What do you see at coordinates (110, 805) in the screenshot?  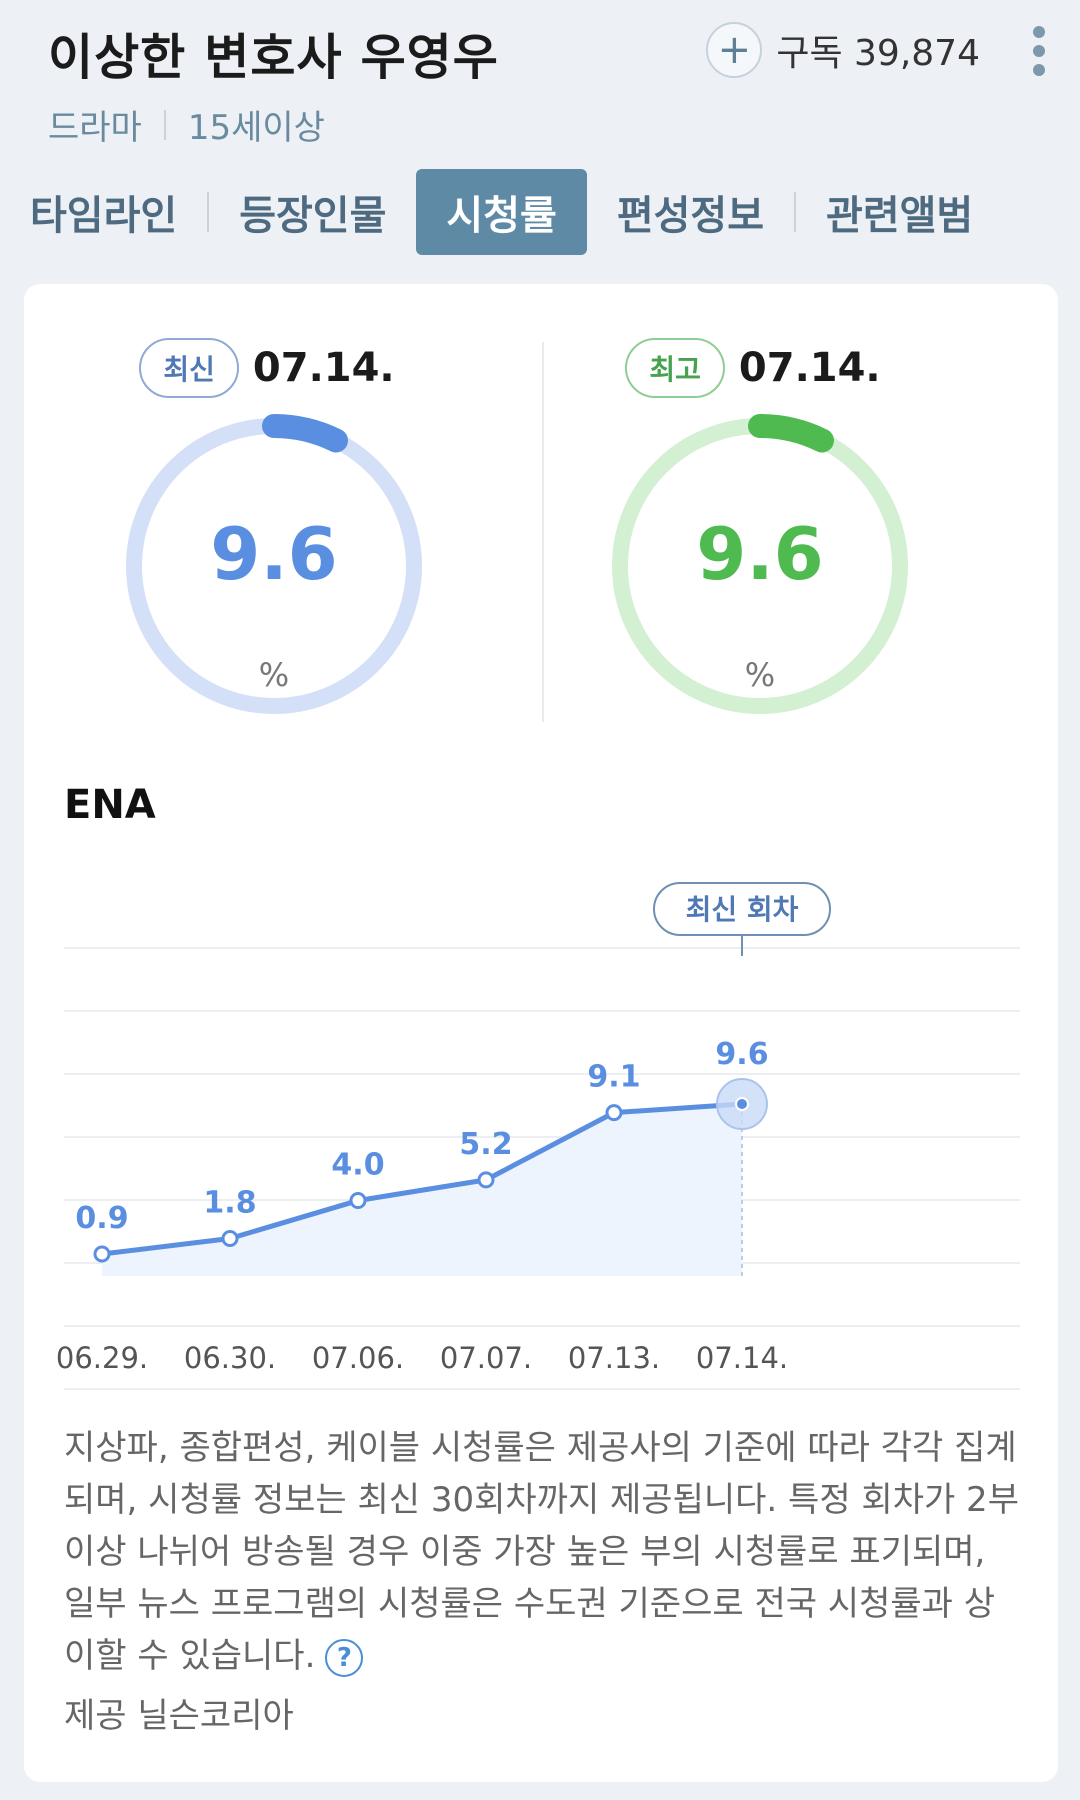 I see `channel-label: ENA` at bounding box center [110, 805].